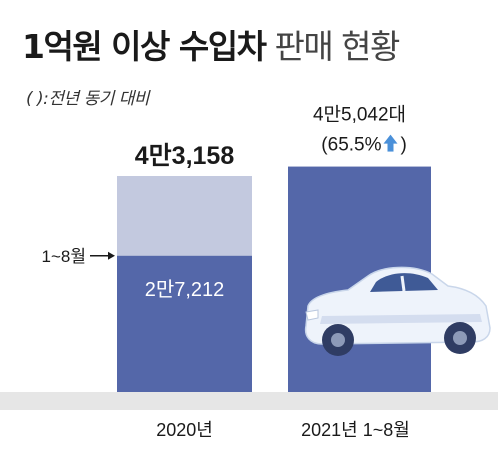 The width and height of the screenshot is (498, 456). Describe the element at coordinates (144, 46) in the screenshot. I see `title-main: 1억원 이상 수입차` at that location.